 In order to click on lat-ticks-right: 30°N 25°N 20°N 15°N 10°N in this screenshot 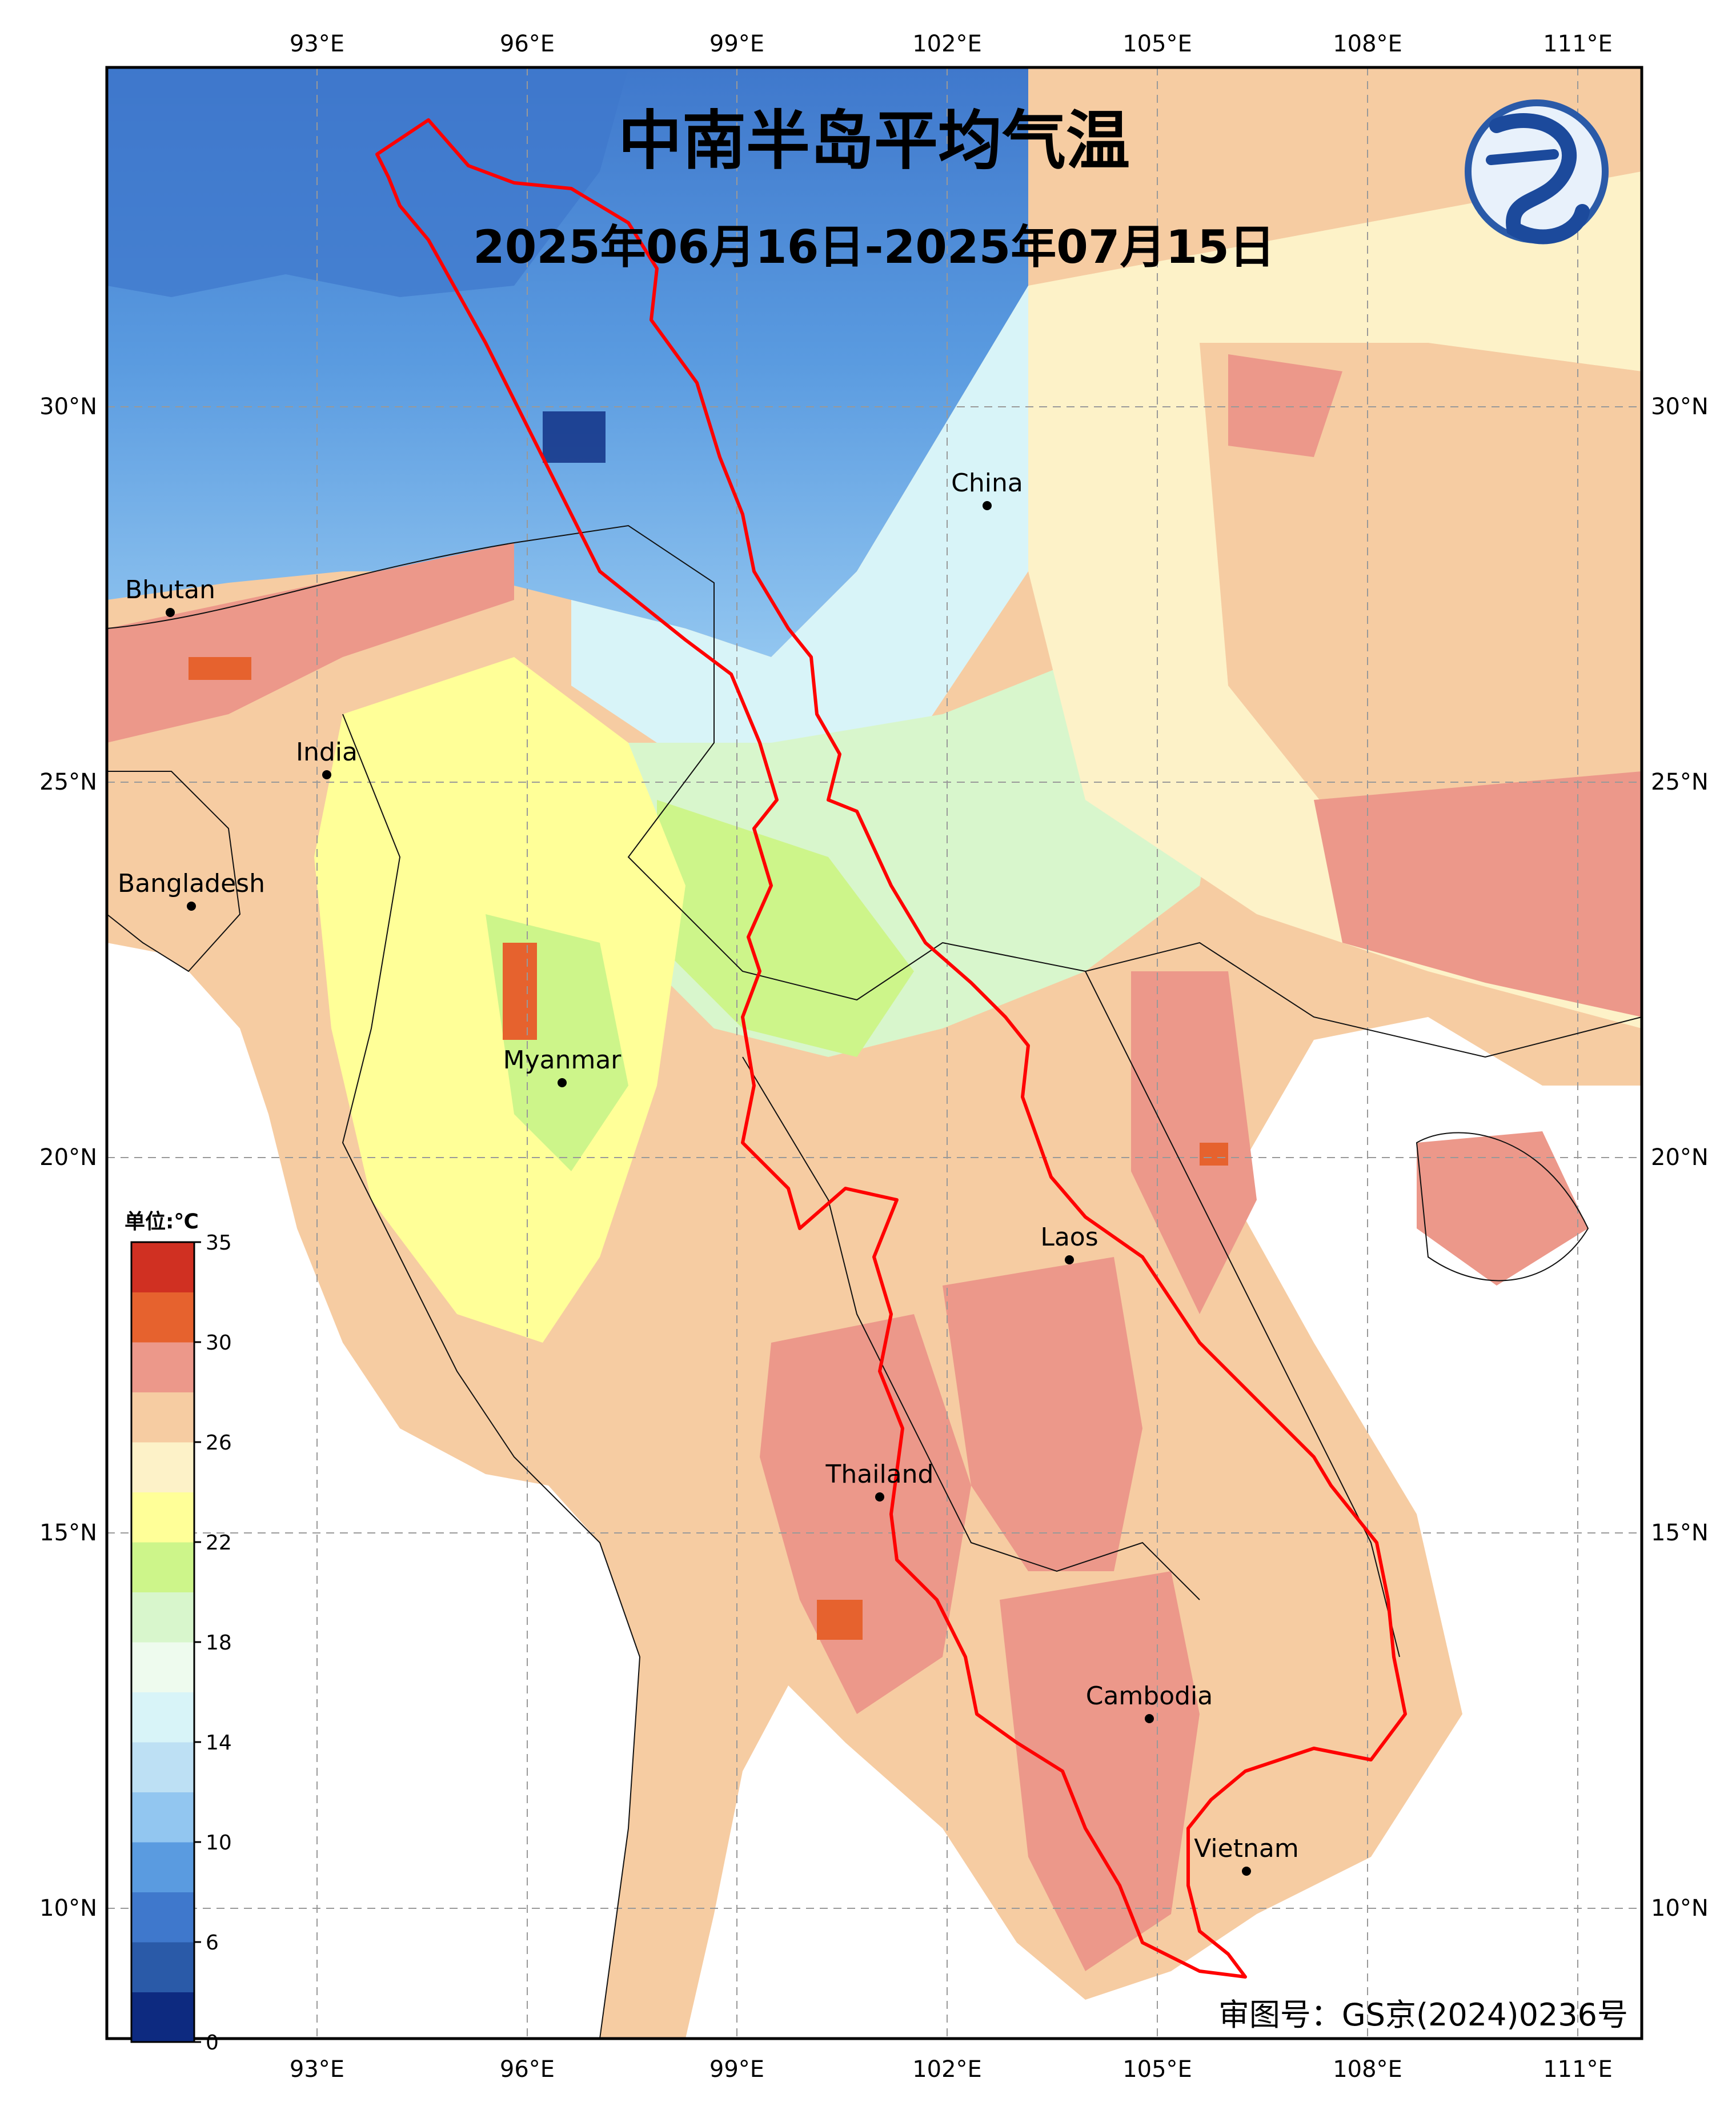, I will do `click(1680, 1157)`.